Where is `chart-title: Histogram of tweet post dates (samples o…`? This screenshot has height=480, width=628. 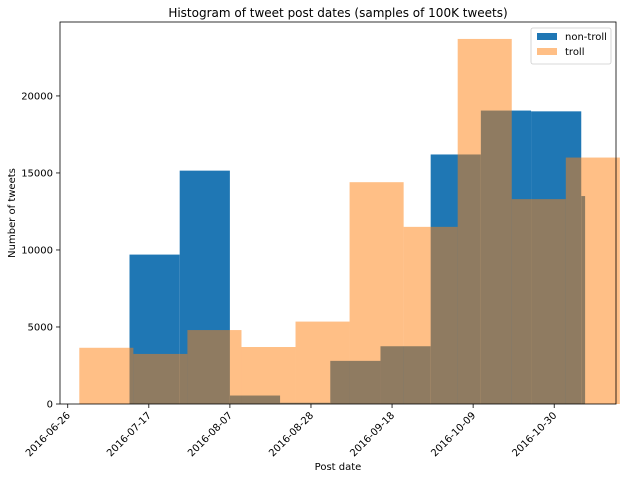 chart-title: Histogram of tweet post dates (samples o… is located at coordinates (337, 13).